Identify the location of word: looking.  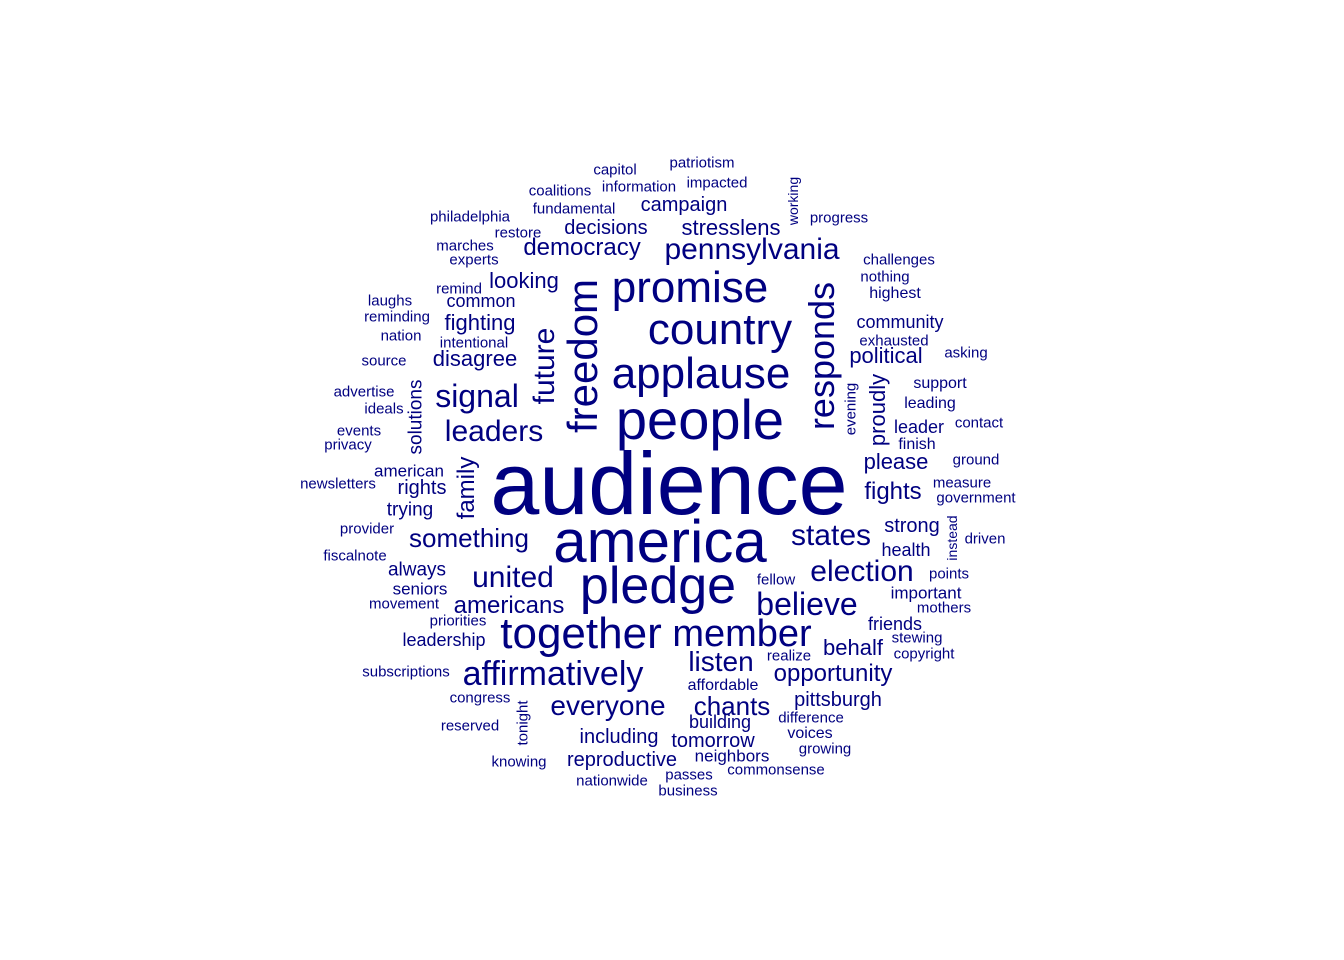
(524, 280).